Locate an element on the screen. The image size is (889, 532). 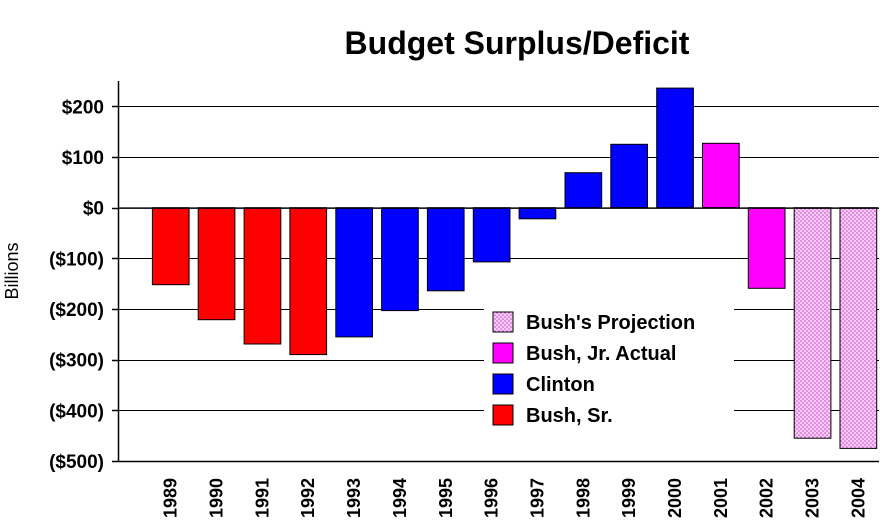
x-tick-label: 1993 is located at coordinates (354, 498).